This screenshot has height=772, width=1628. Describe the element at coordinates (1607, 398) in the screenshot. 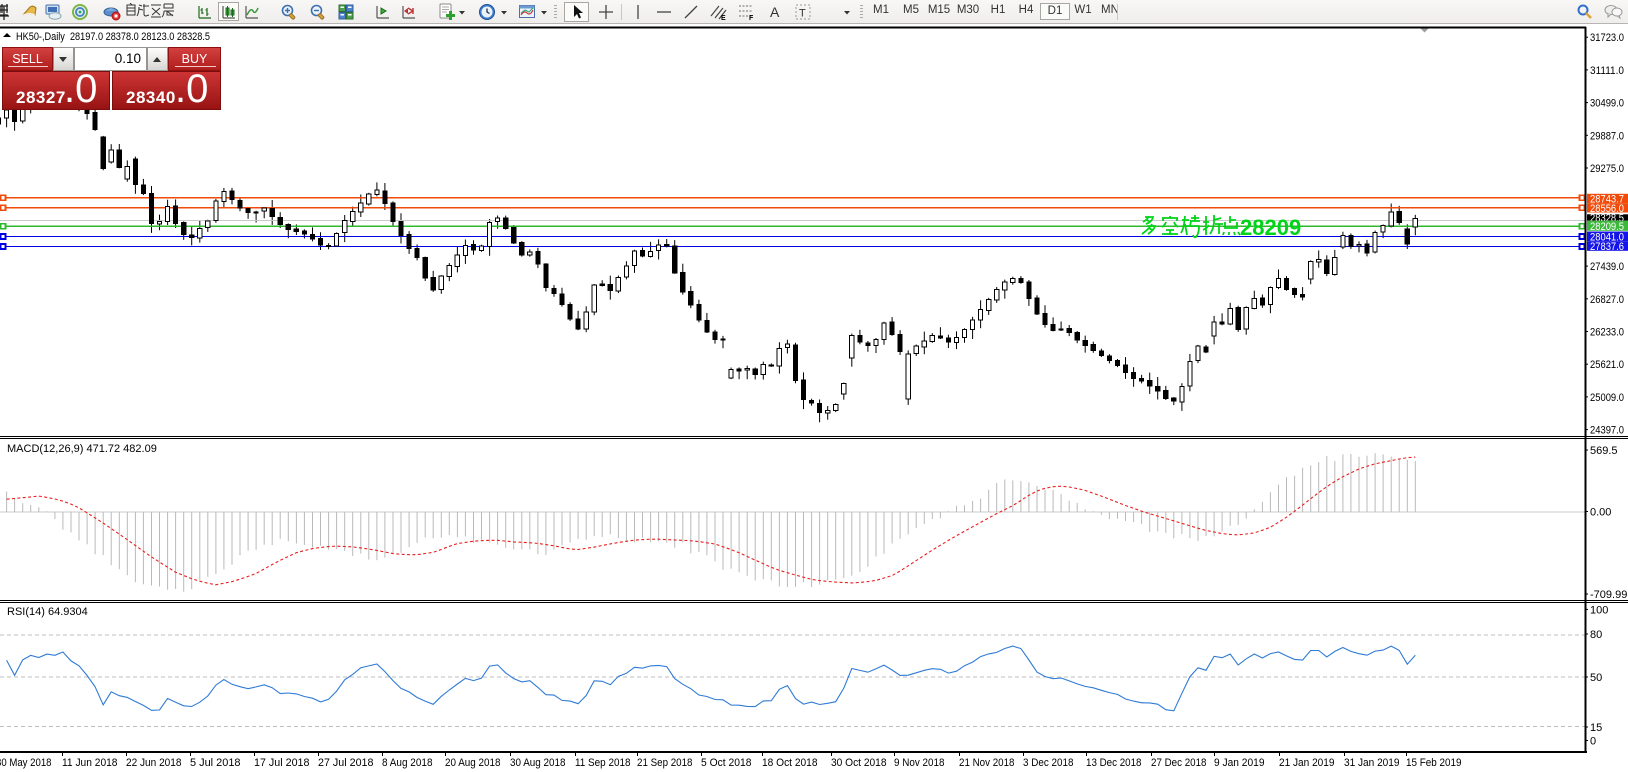

I see `svg-text: 25009.0` at that location.